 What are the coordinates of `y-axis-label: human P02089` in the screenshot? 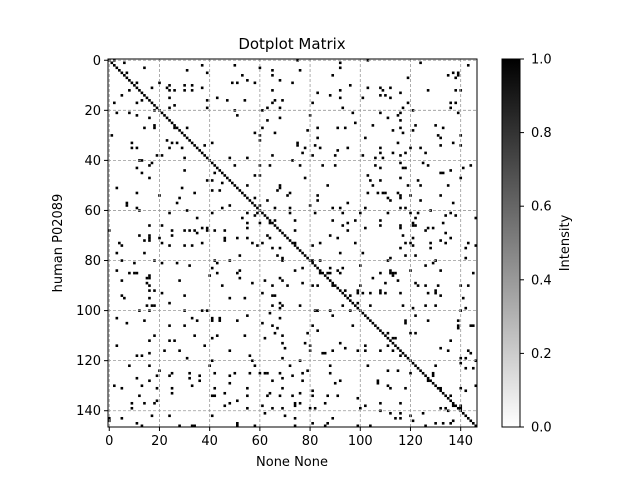 It's located at (58, 243).